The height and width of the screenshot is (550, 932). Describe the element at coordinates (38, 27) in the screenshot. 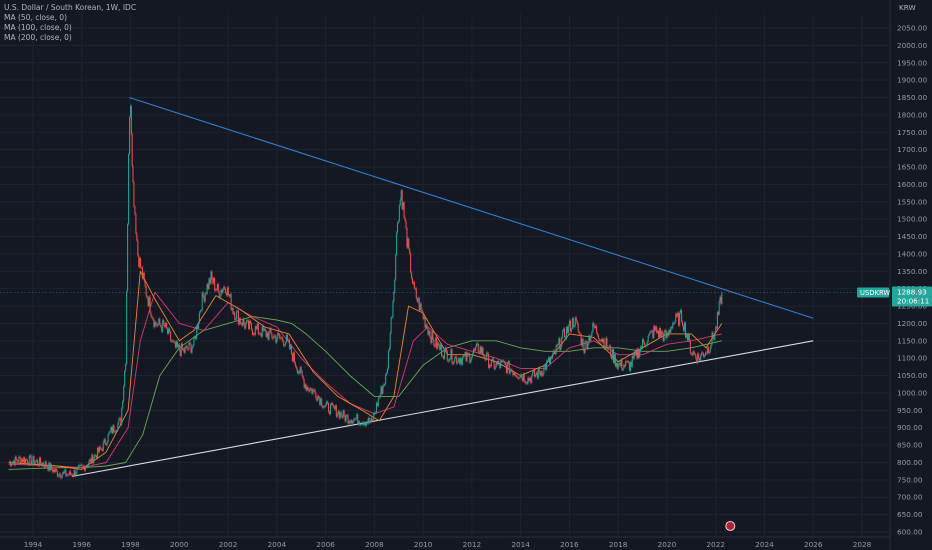

I see `legend-ma100: MA (100, close, 0)` at that location.